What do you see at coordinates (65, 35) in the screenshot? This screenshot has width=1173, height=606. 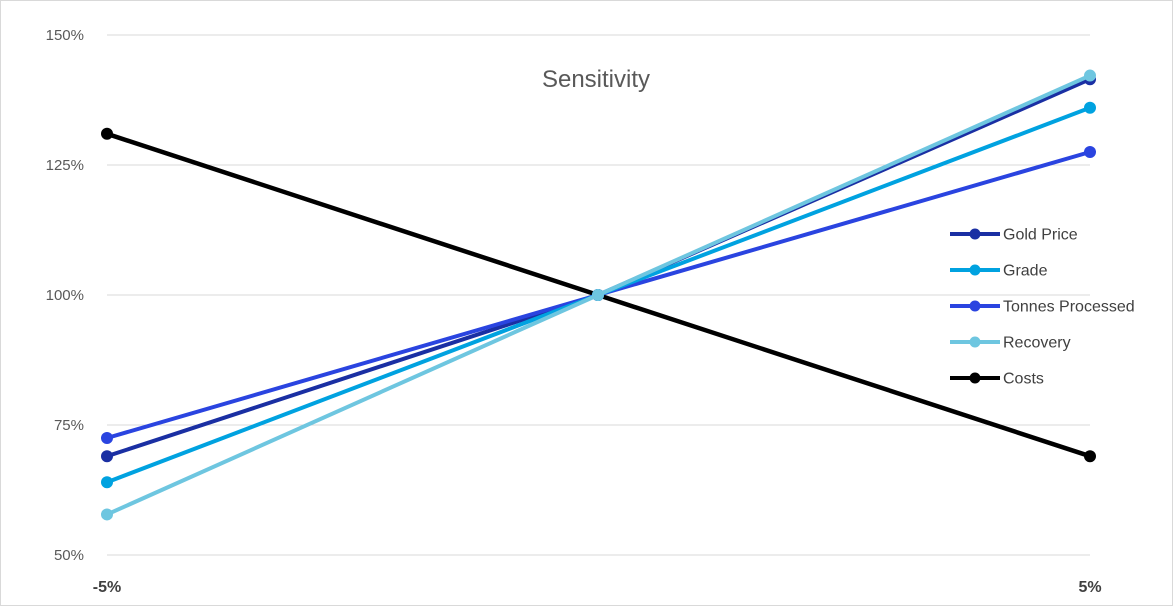 I see `y-tick-label: 150%` at bounding box center [65, 35].